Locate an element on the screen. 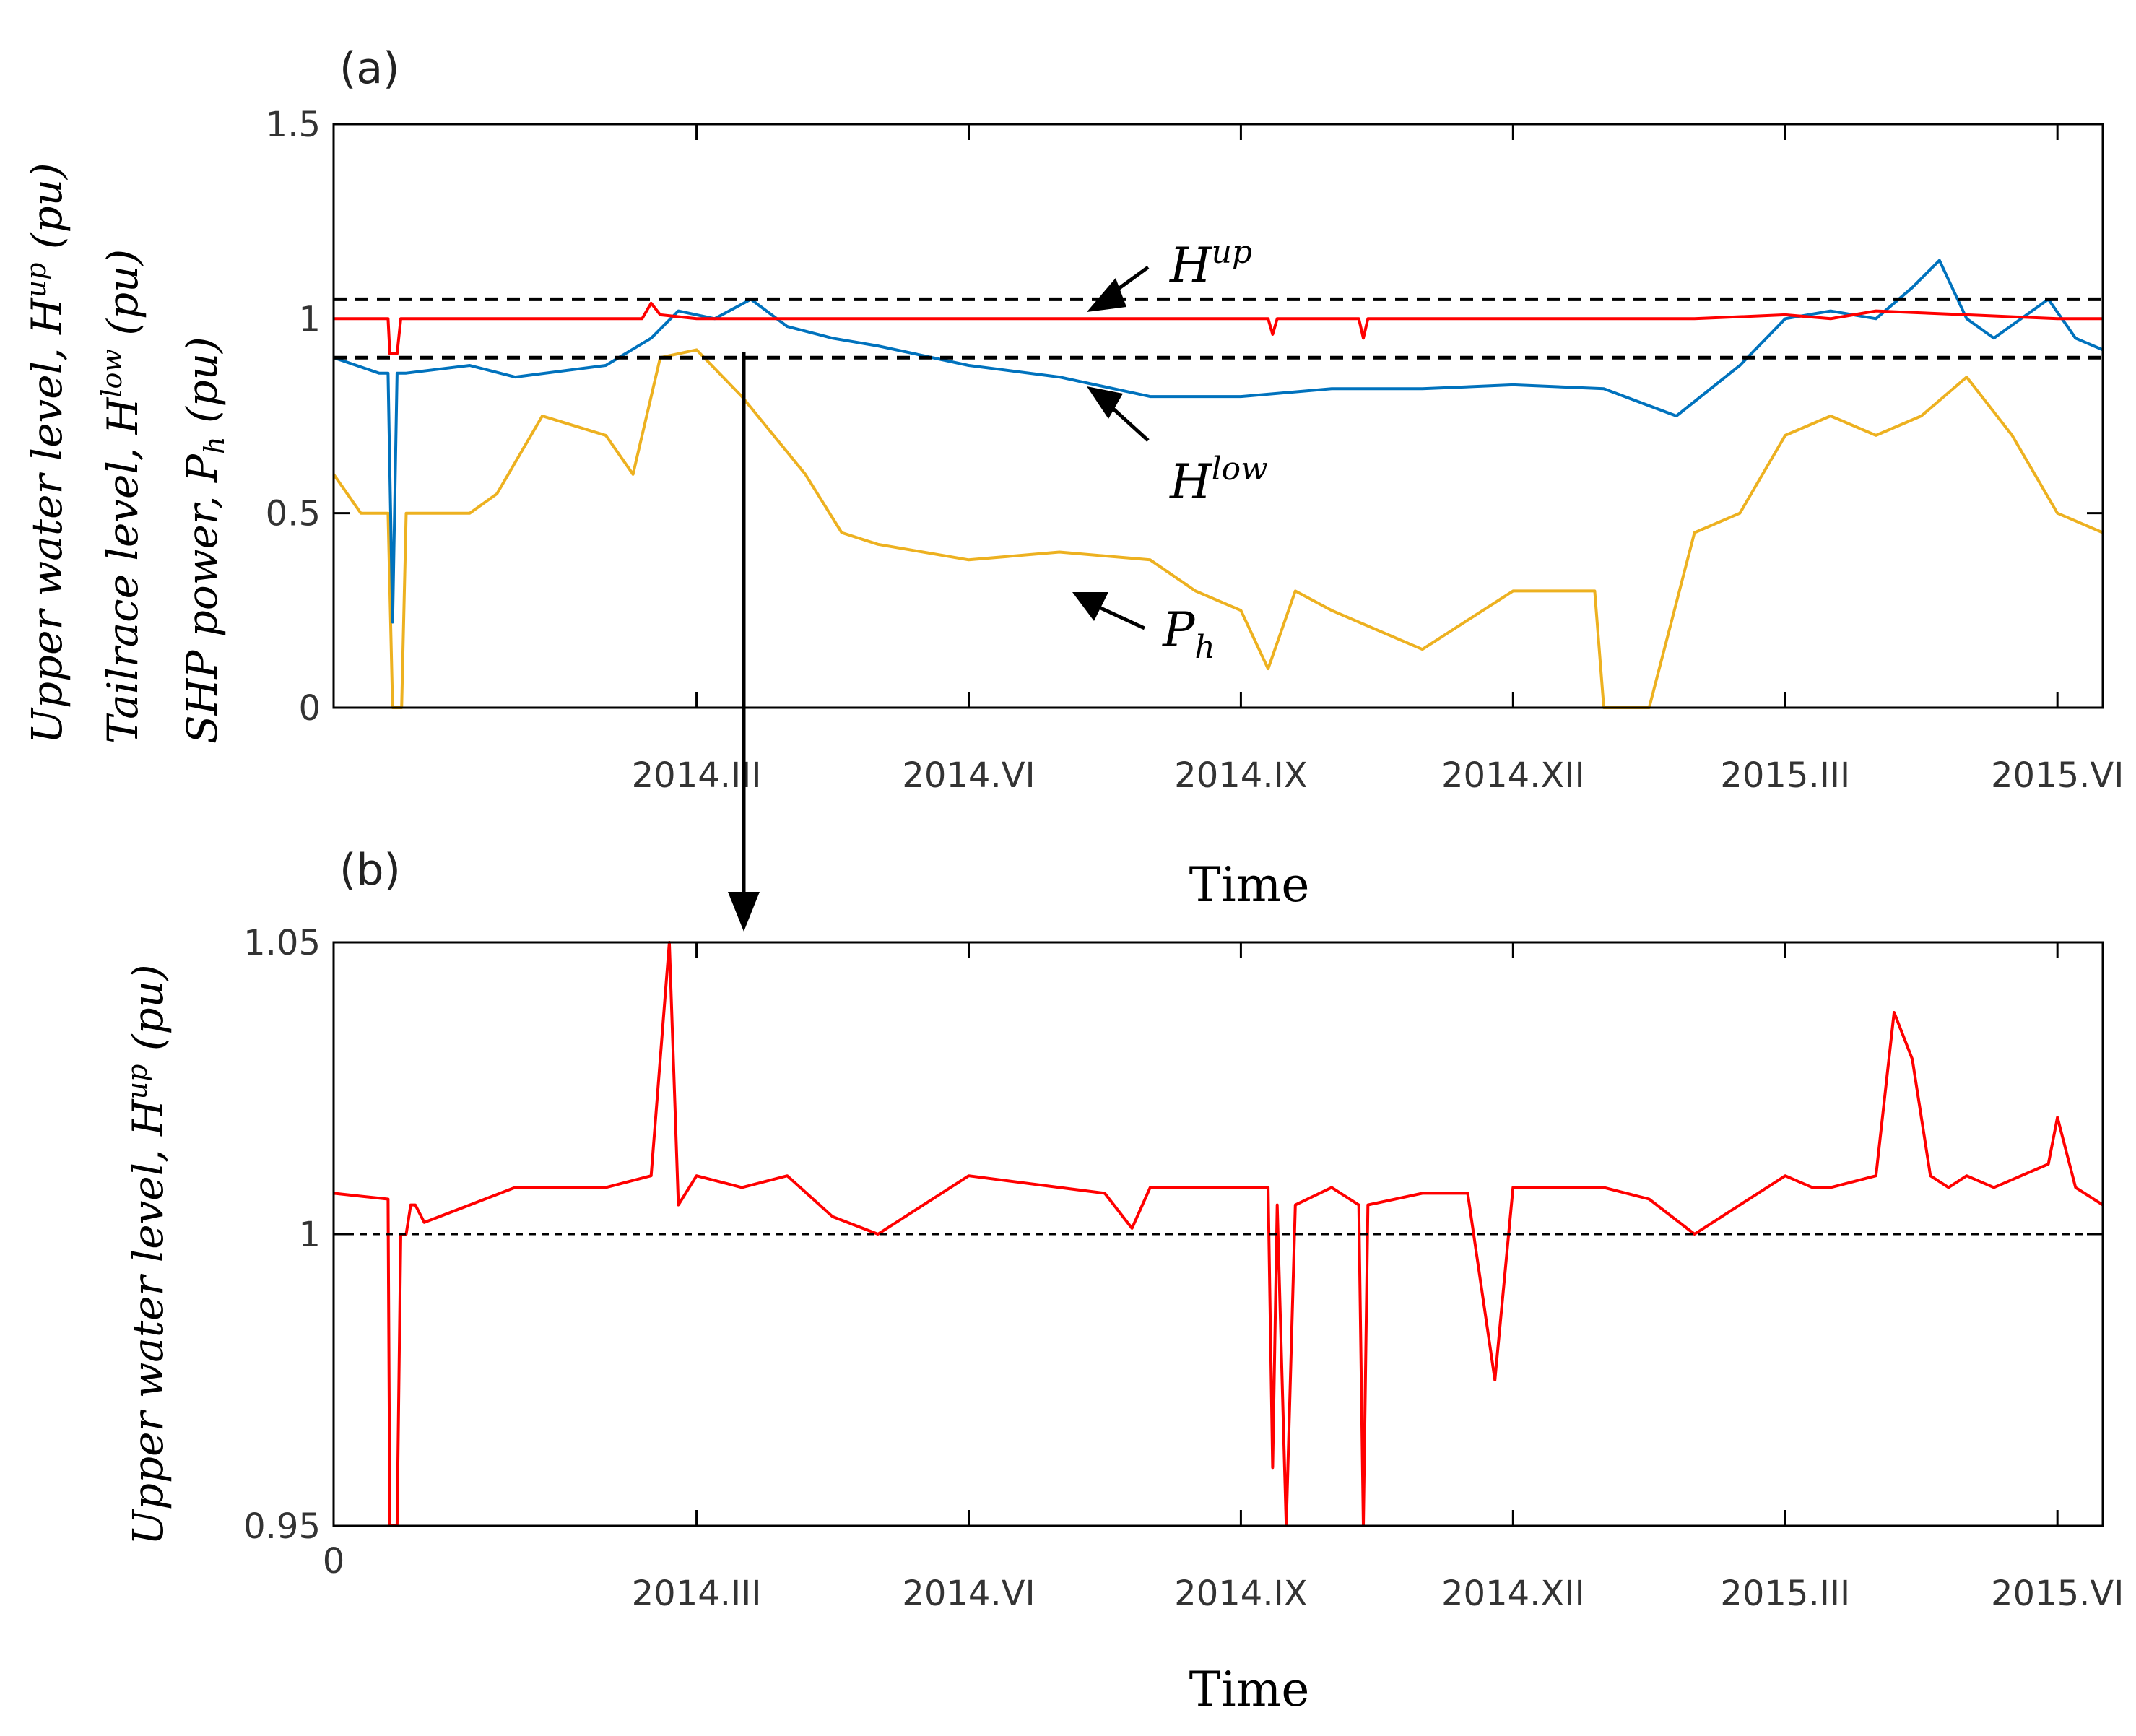 This screenshot has width=2136, height=1736. panel-a-ytick-label: 1.5 is located at coordinates (294, 125).